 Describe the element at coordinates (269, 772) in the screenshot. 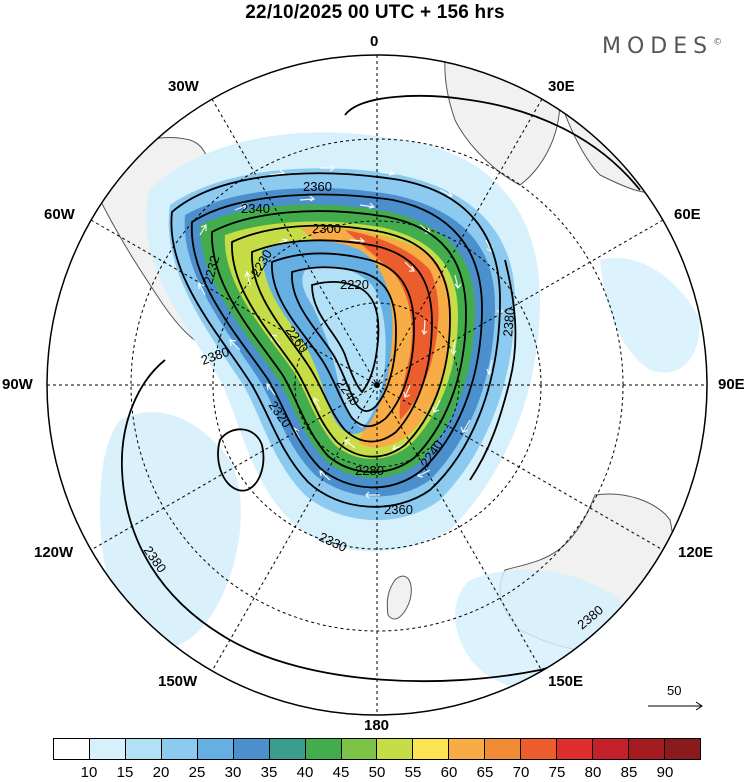

I see `colorbar-tick-label: 35` at that location.